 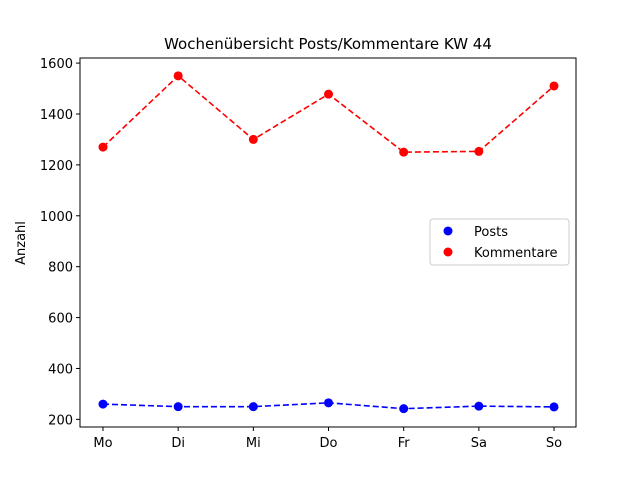 I want to click on y-tick-label: 1600, so click(x=56, y=64).